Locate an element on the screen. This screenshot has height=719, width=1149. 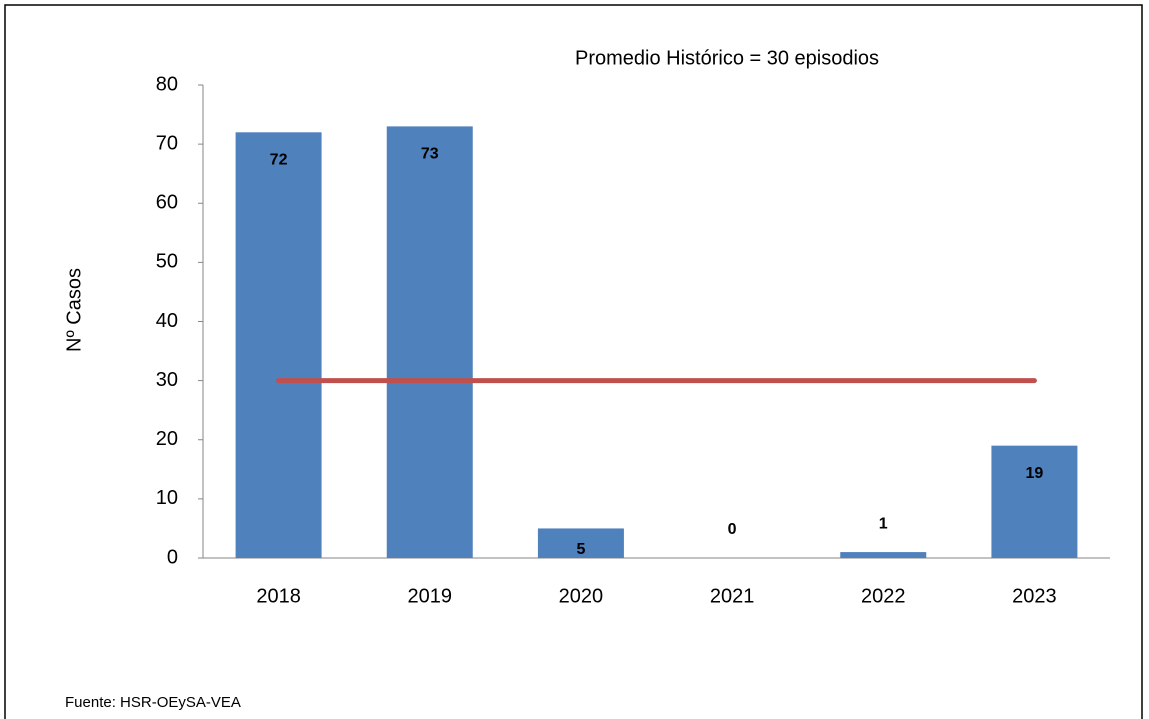
x-tick-label: 2018 is located at coordinates (278, 596).